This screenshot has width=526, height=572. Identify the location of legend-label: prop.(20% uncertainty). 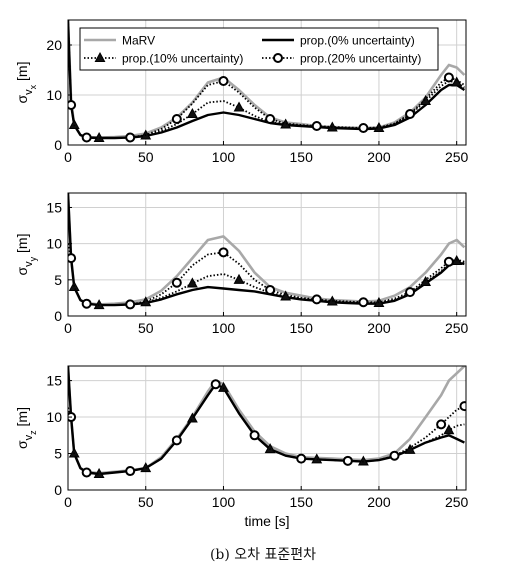
(360, 59).